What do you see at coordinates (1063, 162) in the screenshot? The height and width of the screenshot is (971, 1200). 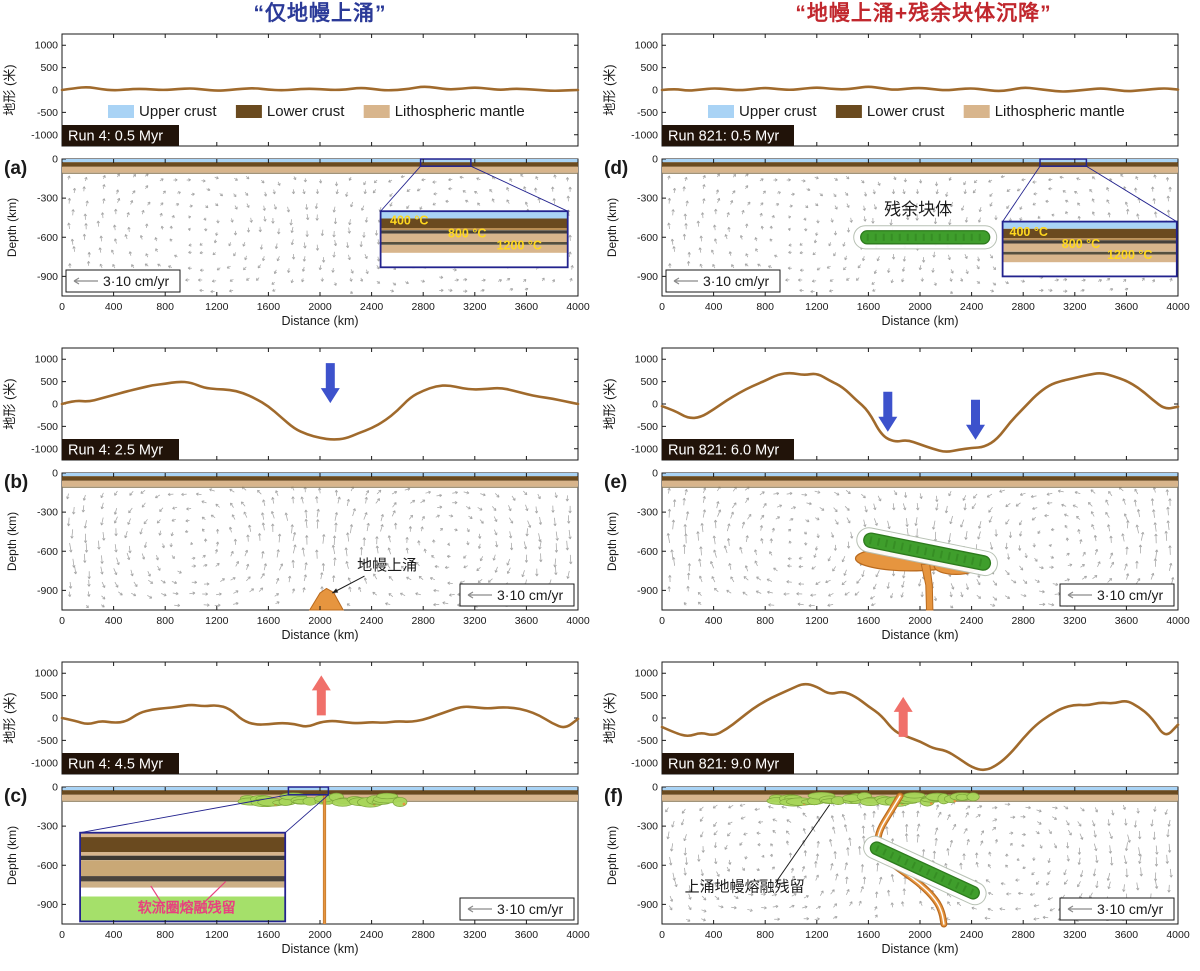 I see `inset-source-box` at bounding box center [1063, 162].